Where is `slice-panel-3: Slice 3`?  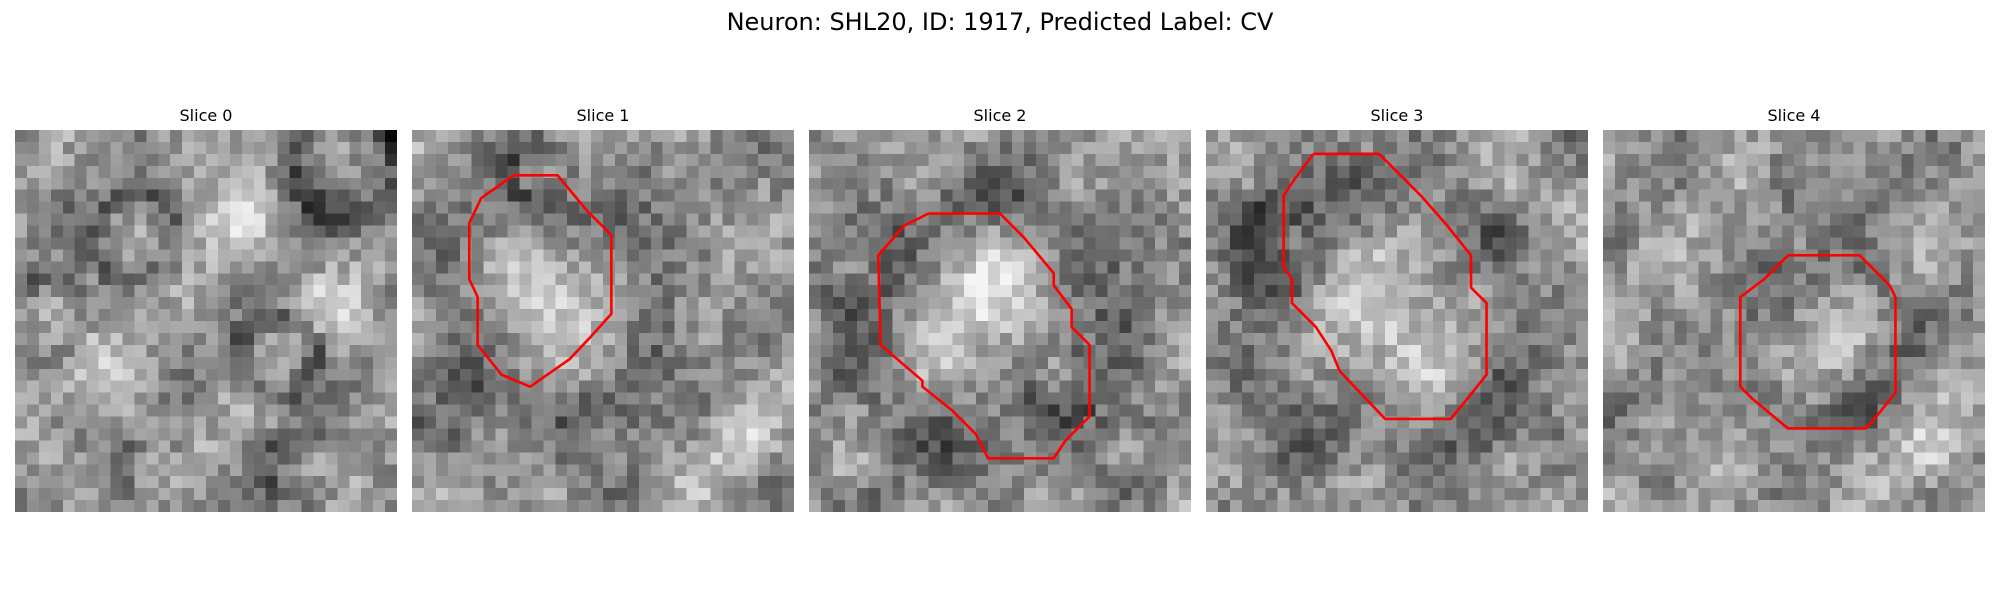 slice-panel-3: Slice 3 is located at coordinates (1397, 308).